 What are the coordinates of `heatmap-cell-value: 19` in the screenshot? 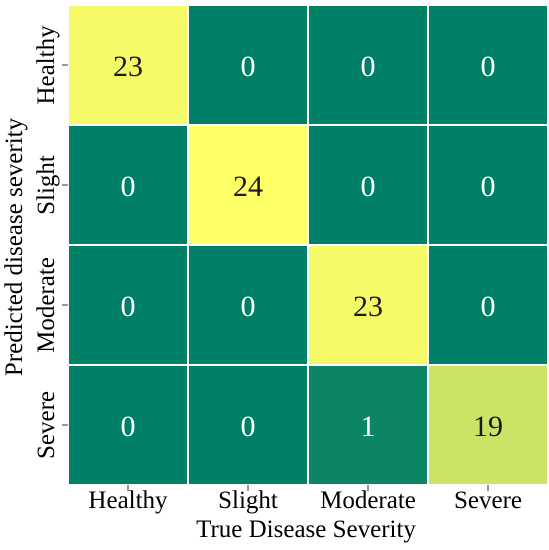 It's located at (488, 426).